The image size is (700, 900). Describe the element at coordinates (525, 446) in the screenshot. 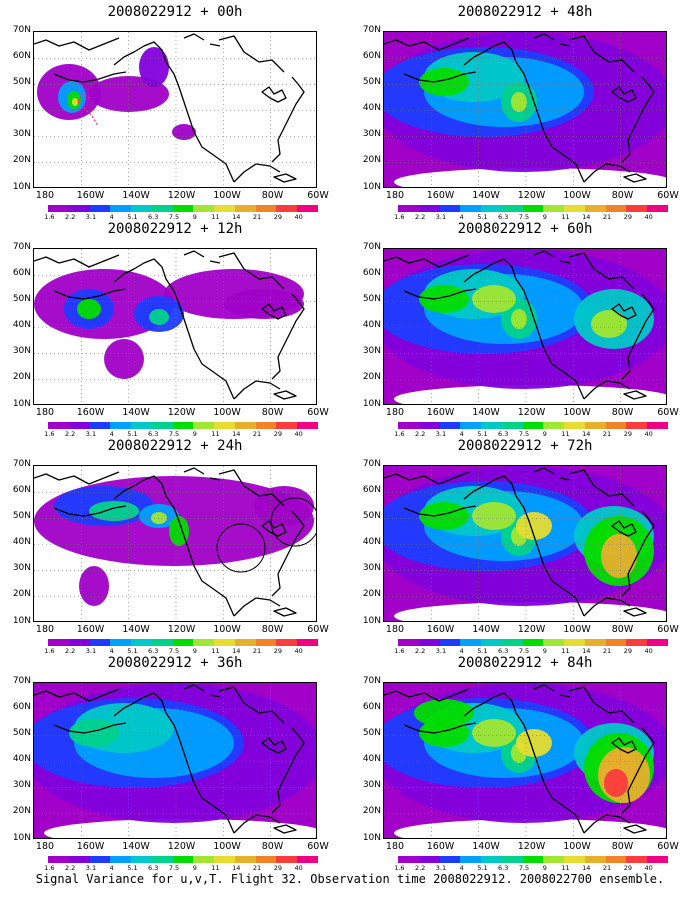

I see `panel-title: 2008022912 + 72h` at that location.